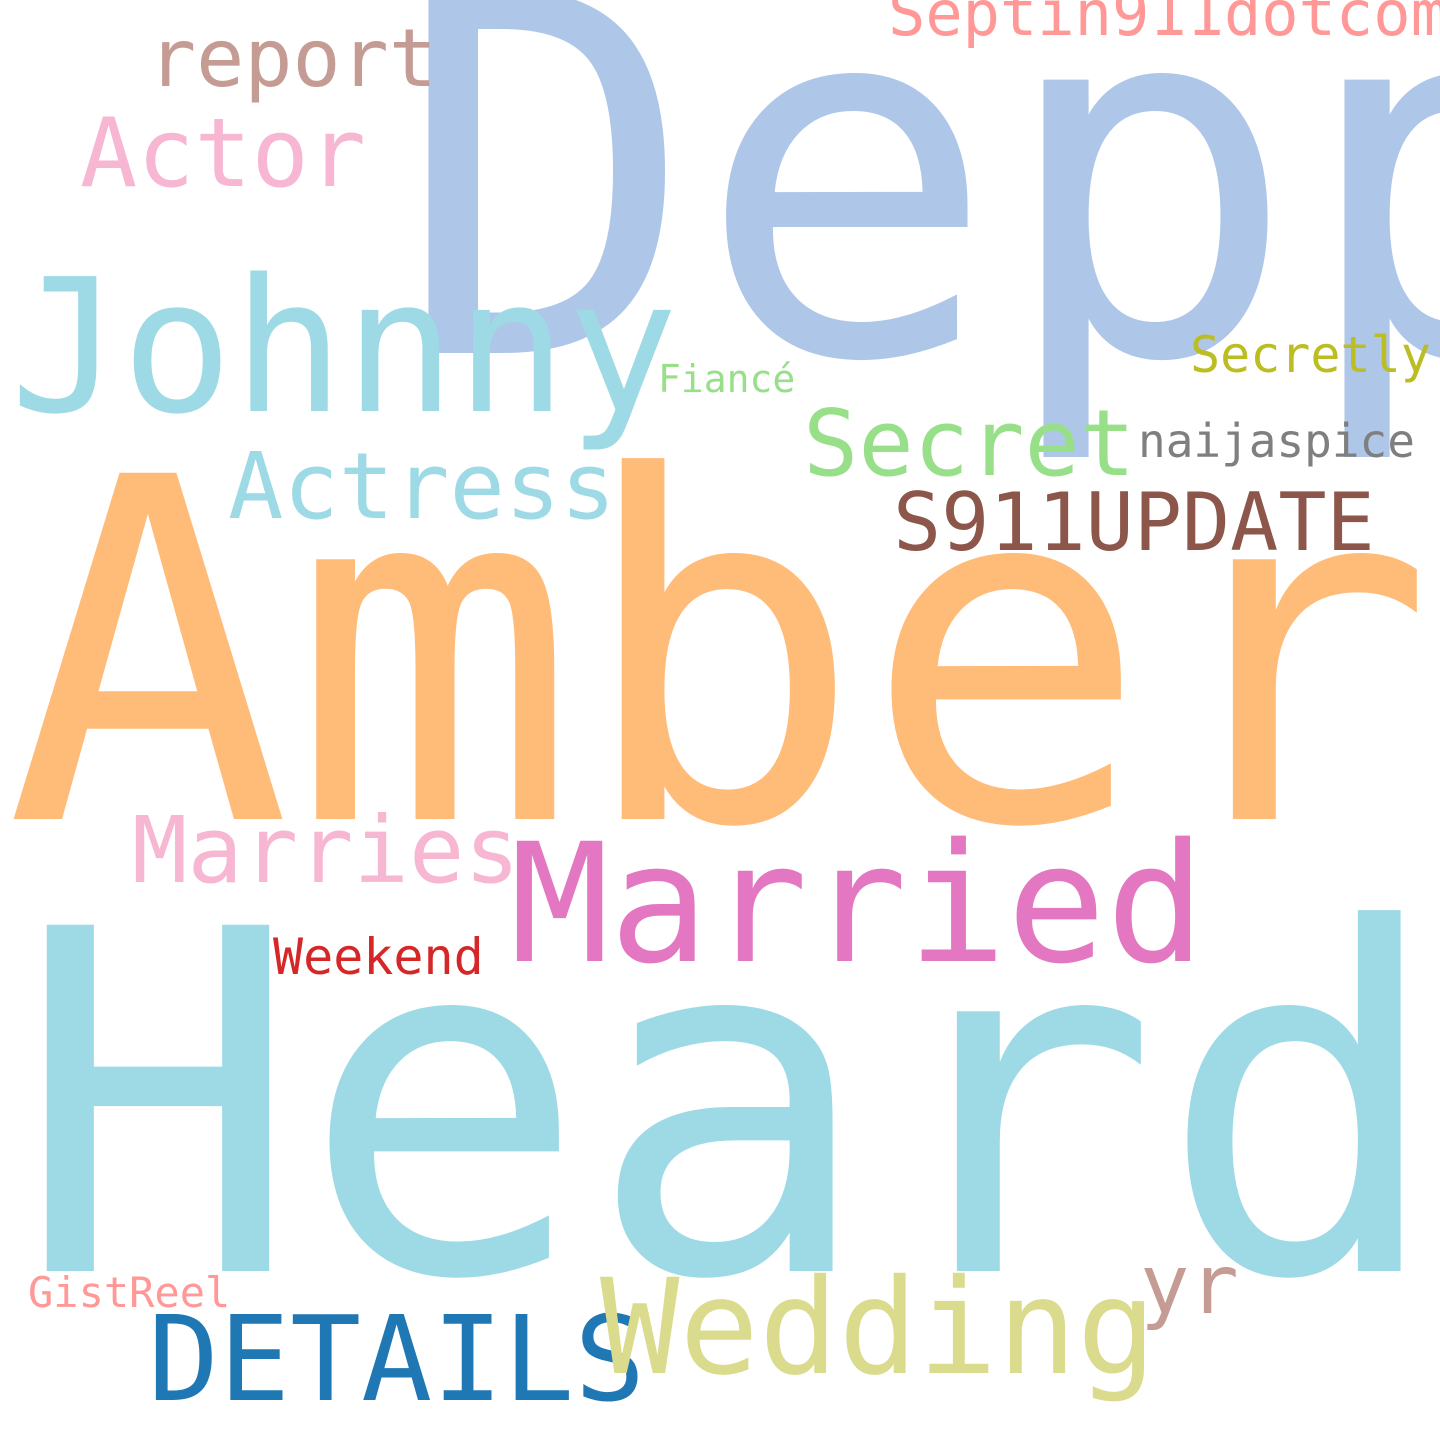 This screenshot has width=1440, height=1440. What do you see at coordinates (422, 486) in the screenshot?
I see `word-actress: Actress` at bounding box center [422, 486].